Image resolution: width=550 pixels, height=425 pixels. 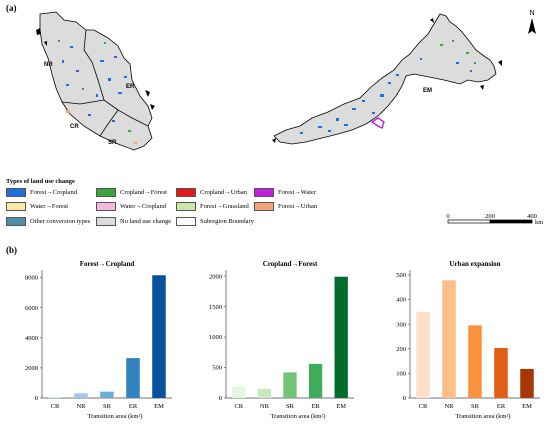 I want to click on legend-item: Cropland→Forest, so click(x=131, y=192).